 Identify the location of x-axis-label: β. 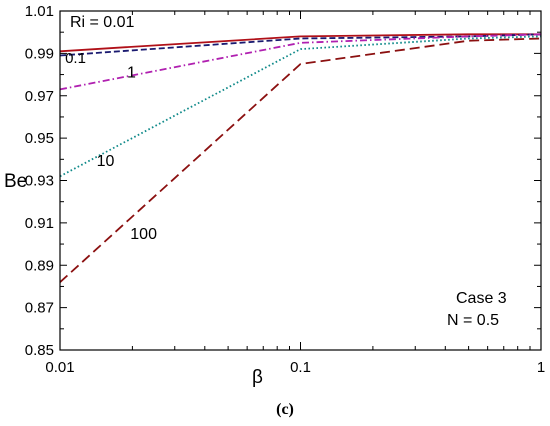
(257, 377).